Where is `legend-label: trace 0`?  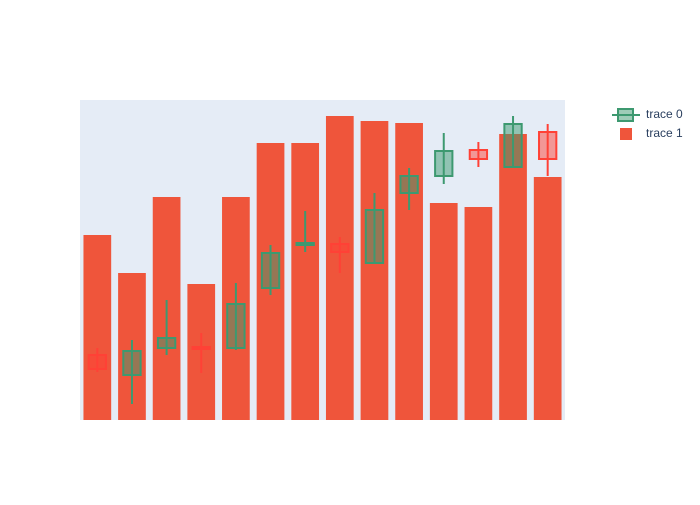 legend-label: trace 0 is located at coordinates (664, 114).